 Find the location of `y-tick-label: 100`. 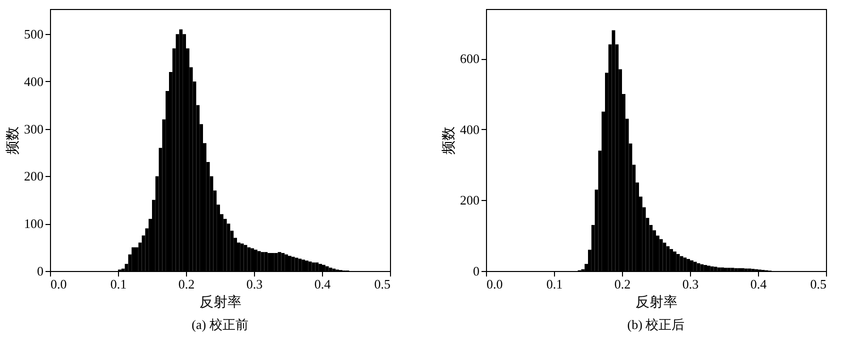

y-tick-label: 100 is located at coordinates (34, 224).